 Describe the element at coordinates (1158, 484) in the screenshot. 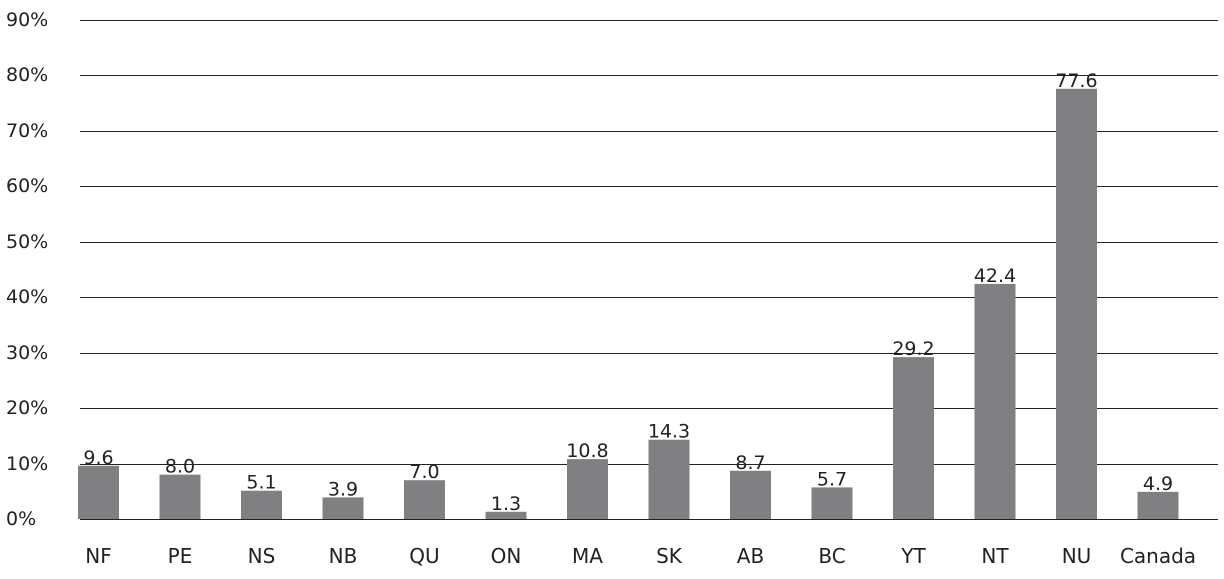

I see `data-label: 4.9` at that location.